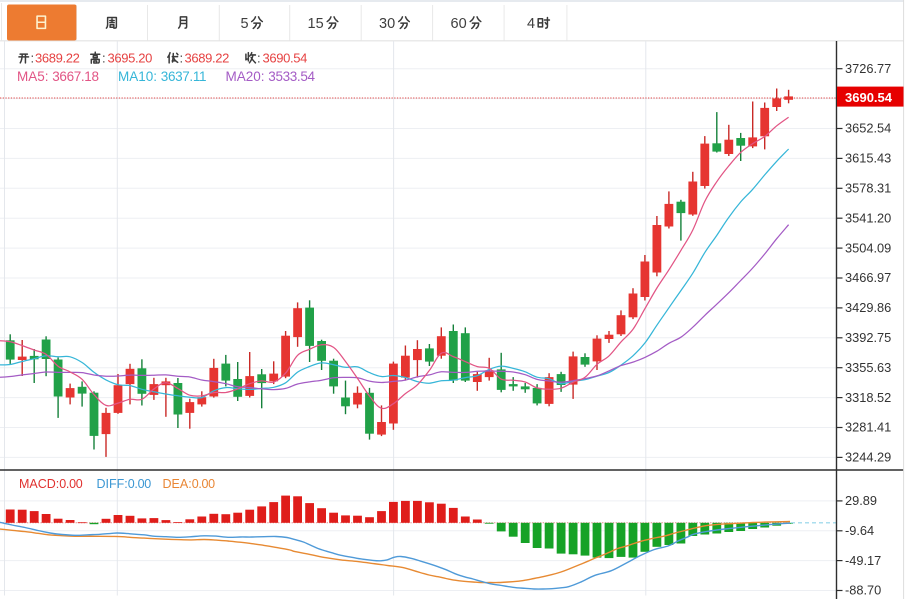 The image size is (911, 599). What do you see at coordinates (316, 24) in the screenshot?
I see `svg-text: 15` at bounding box center [316, 24].